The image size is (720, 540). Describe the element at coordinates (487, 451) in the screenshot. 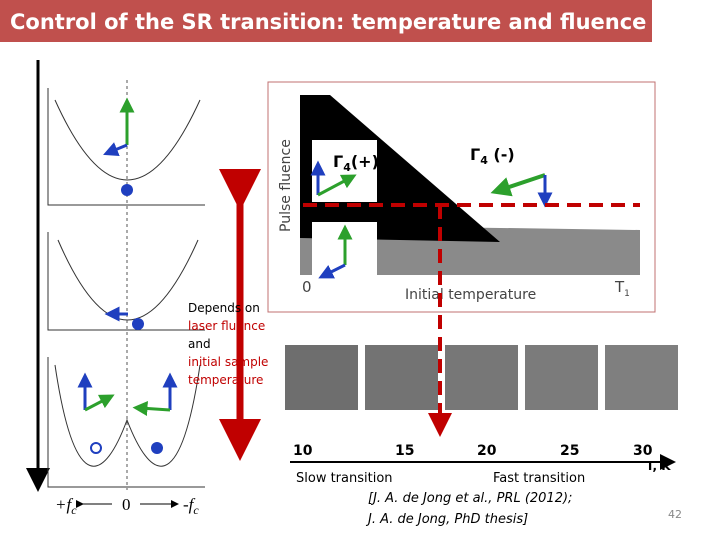

I see `shape: 20` at that location.